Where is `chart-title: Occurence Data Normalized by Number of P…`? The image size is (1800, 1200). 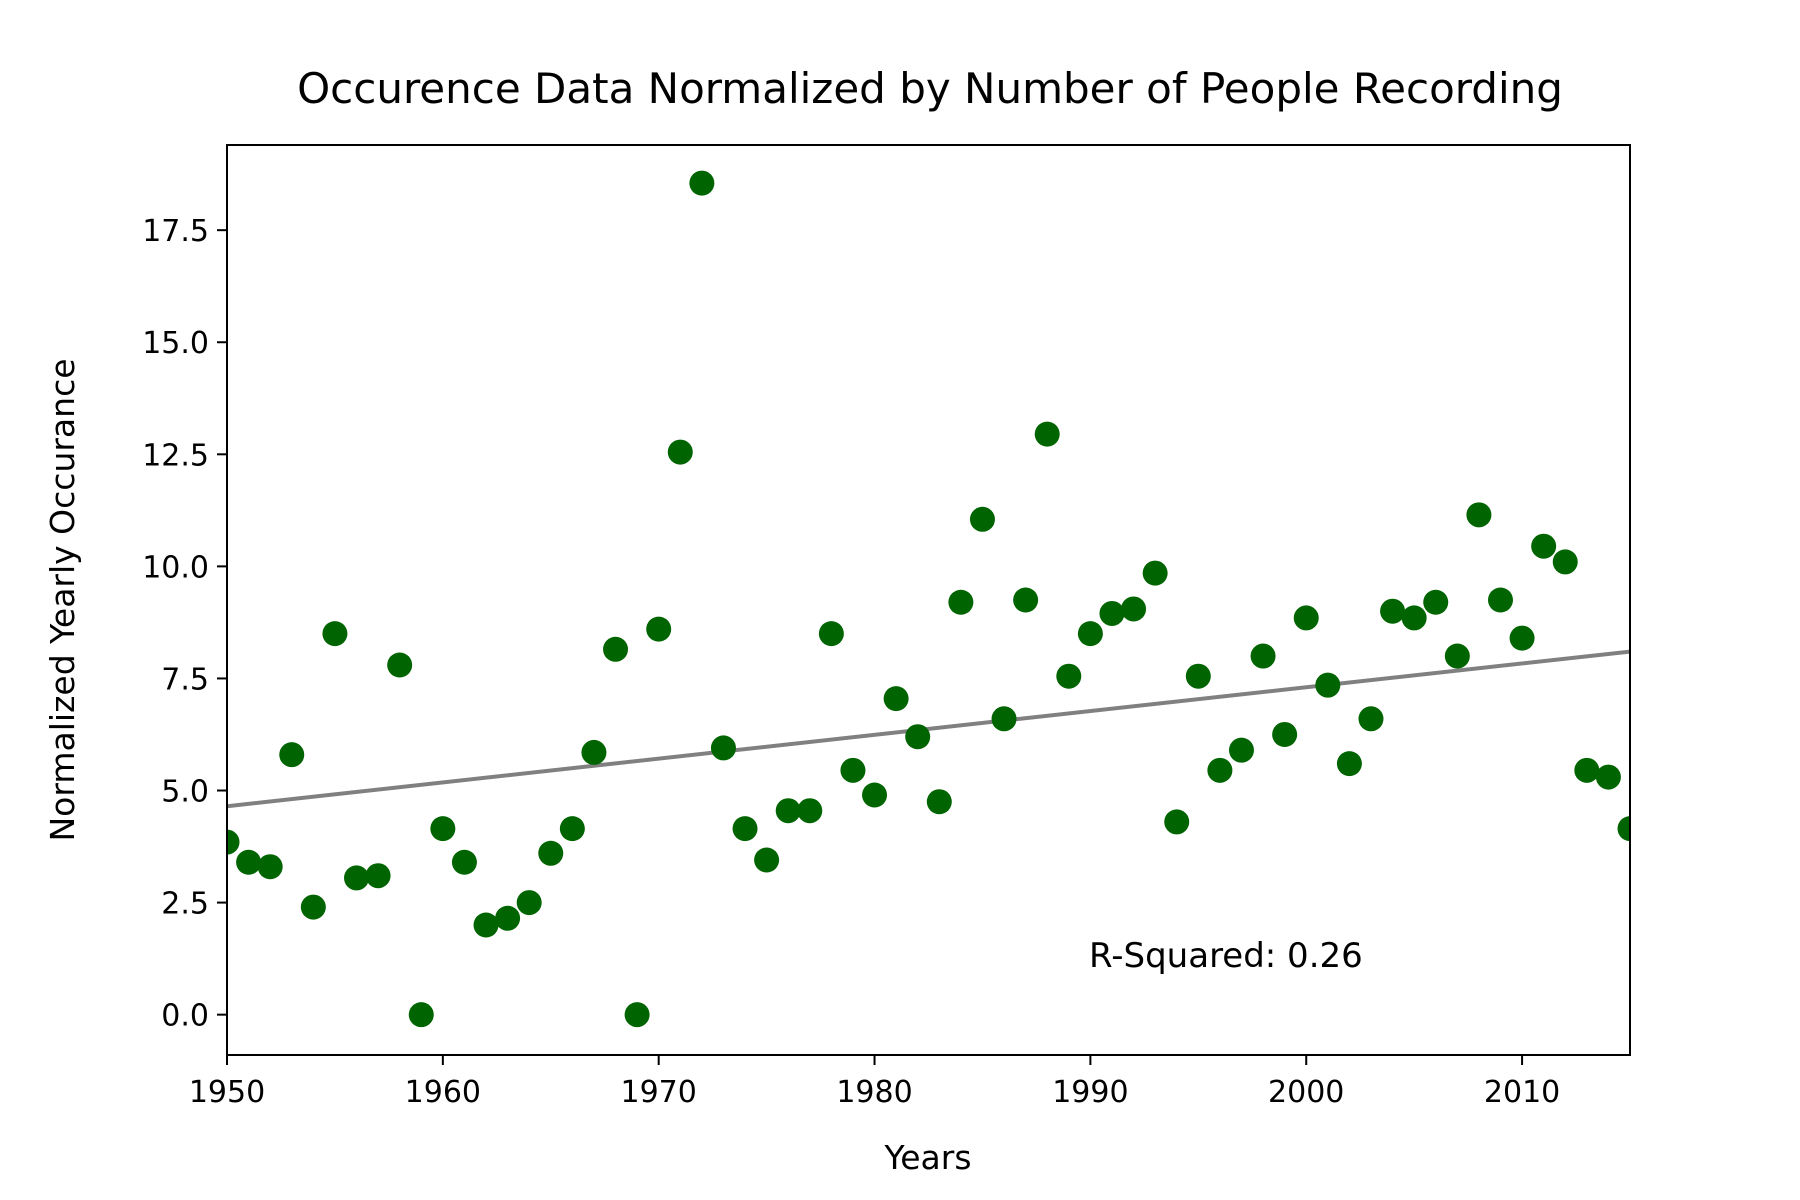 chart-title: Occurence Data Normalized by Number of P… is located at coordinates (930, 88).